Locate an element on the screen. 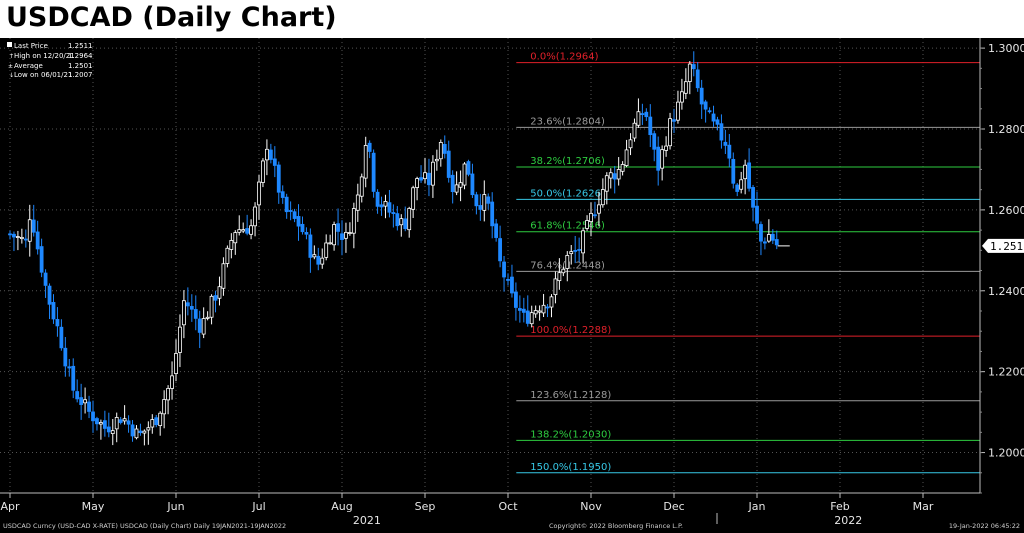 This screenshot has width=1024, height=533. y-tick-label: 1.3000 is located at coordinates (1006, 48).